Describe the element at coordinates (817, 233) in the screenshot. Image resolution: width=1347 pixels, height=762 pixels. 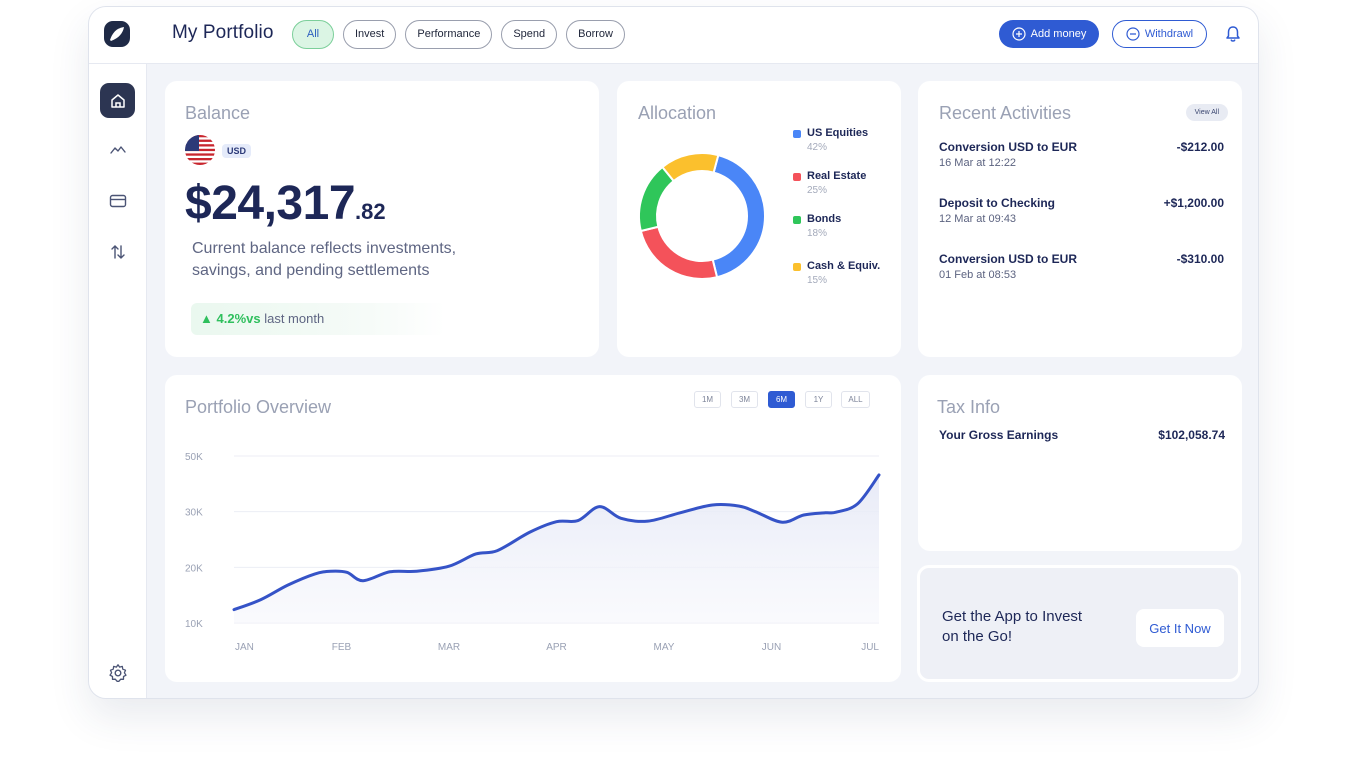
I see `legend-pct: 18%` at that location.